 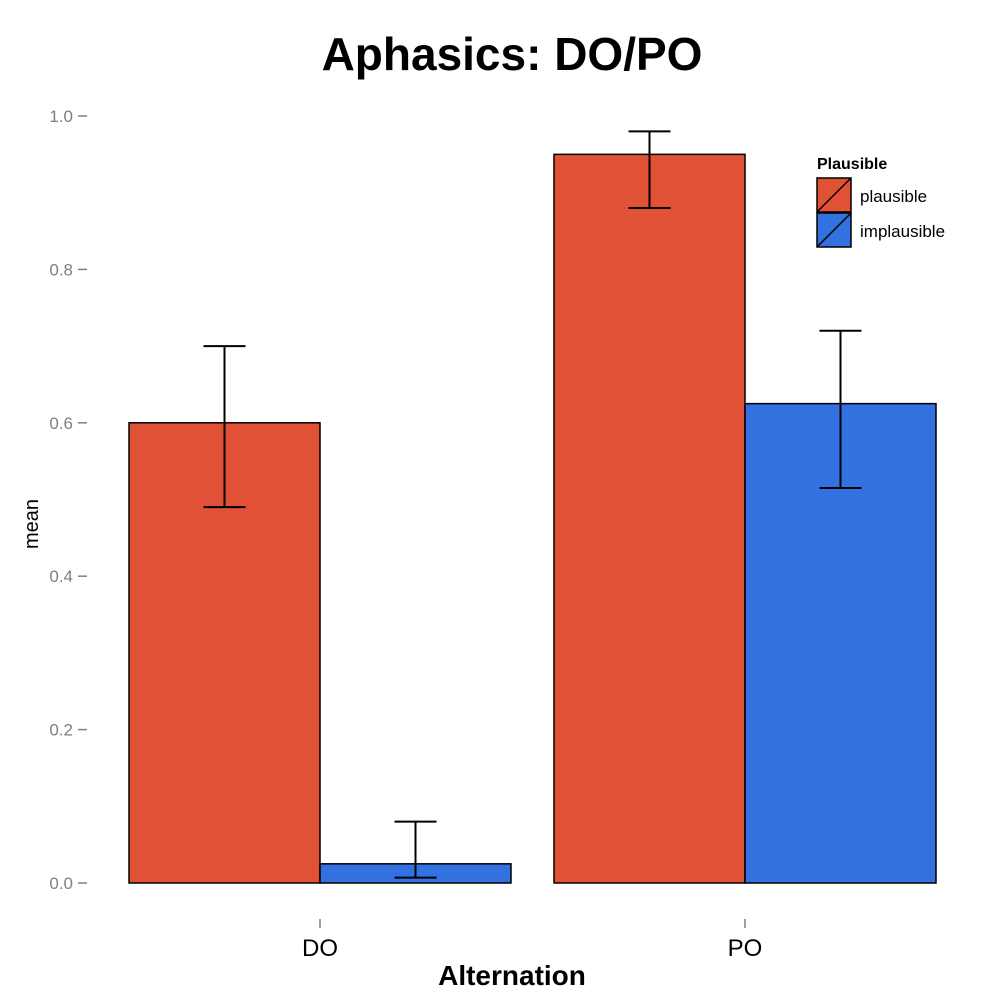 I want to click on chart-title: Aphasics: DO/PO, so click(x=512, y=54).